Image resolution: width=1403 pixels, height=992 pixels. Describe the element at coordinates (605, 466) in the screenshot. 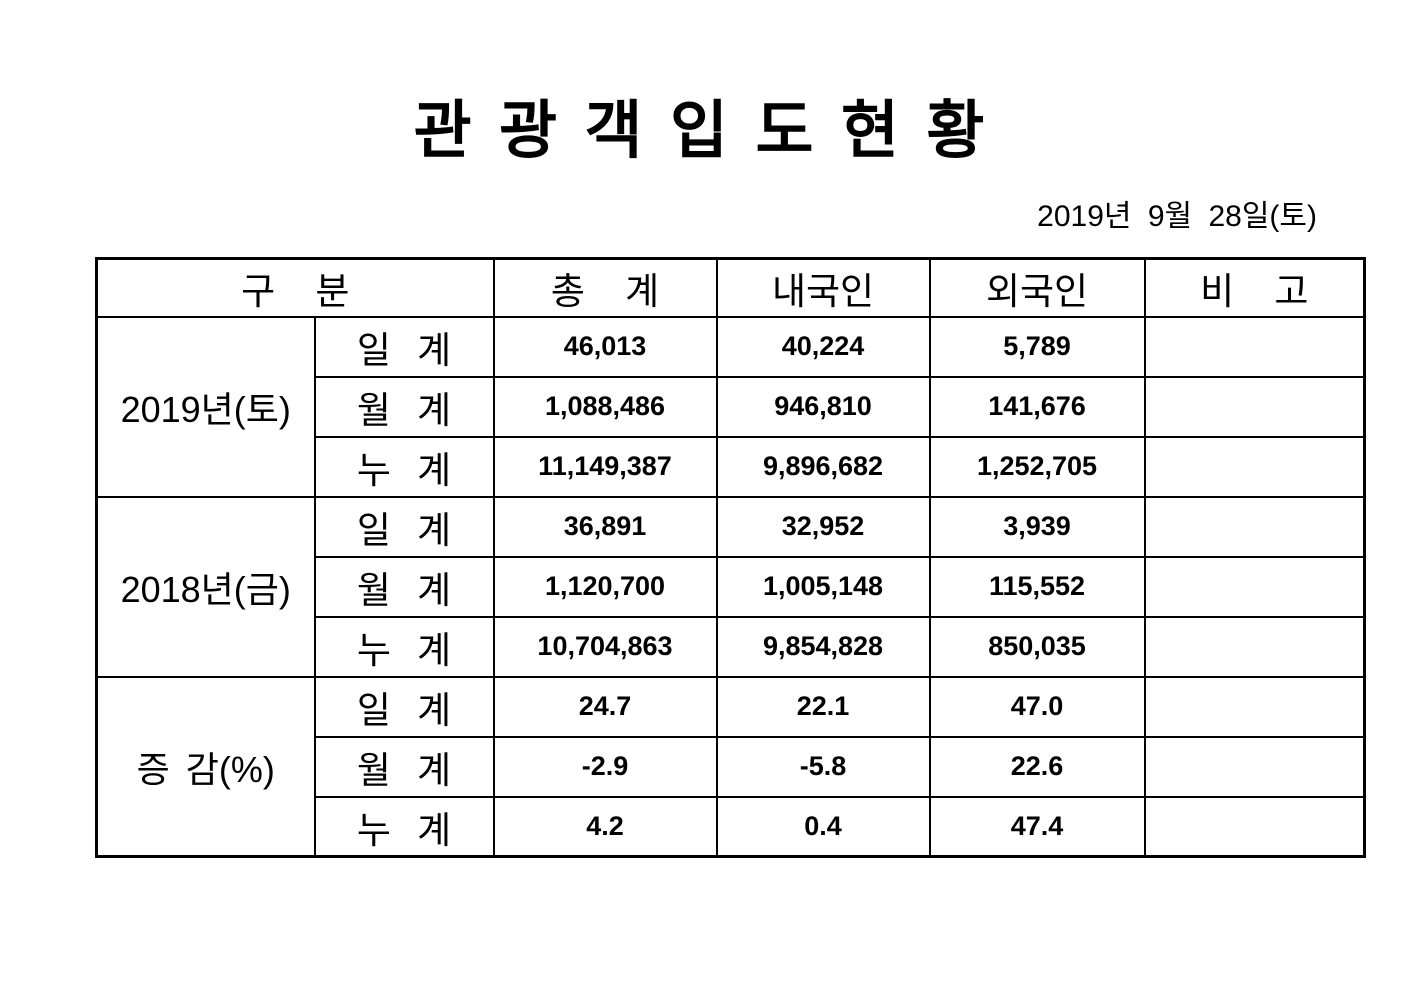

I see `value-total: 11,149,387` at that location.